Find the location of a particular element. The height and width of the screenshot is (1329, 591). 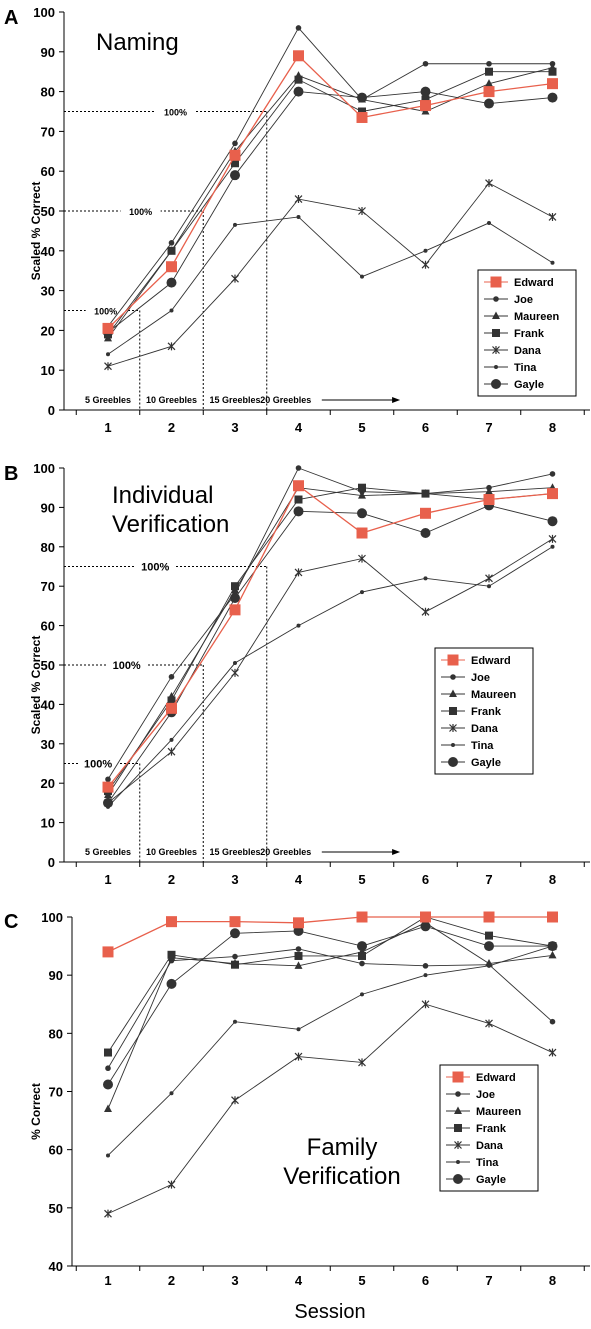

x-tick-label: 7 is located at coordinates (488, 427).